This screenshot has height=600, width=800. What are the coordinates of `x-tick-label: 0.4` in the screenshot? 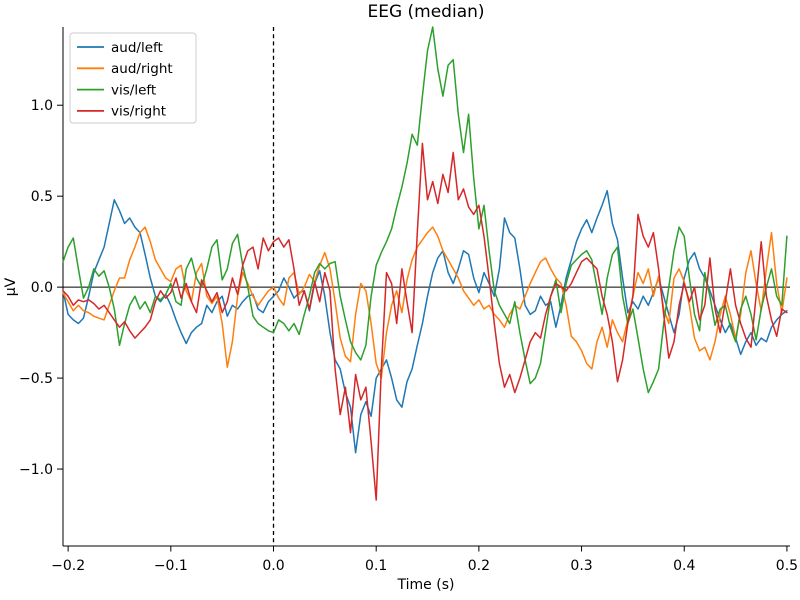 It's located at (684, 566).